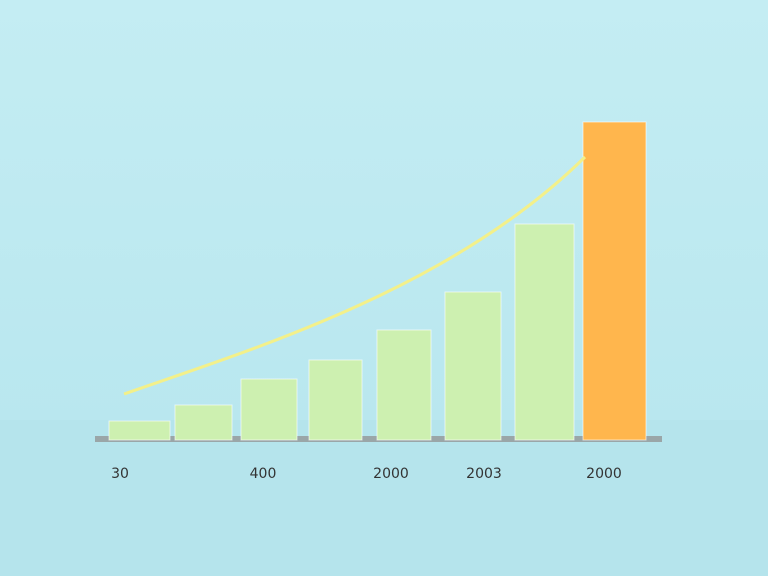 The image size is (768, 576). What do you see at coordinates (120, 474) in the screenshot?
I see `x-tick-label: 30` at bounding box center [120, 474].